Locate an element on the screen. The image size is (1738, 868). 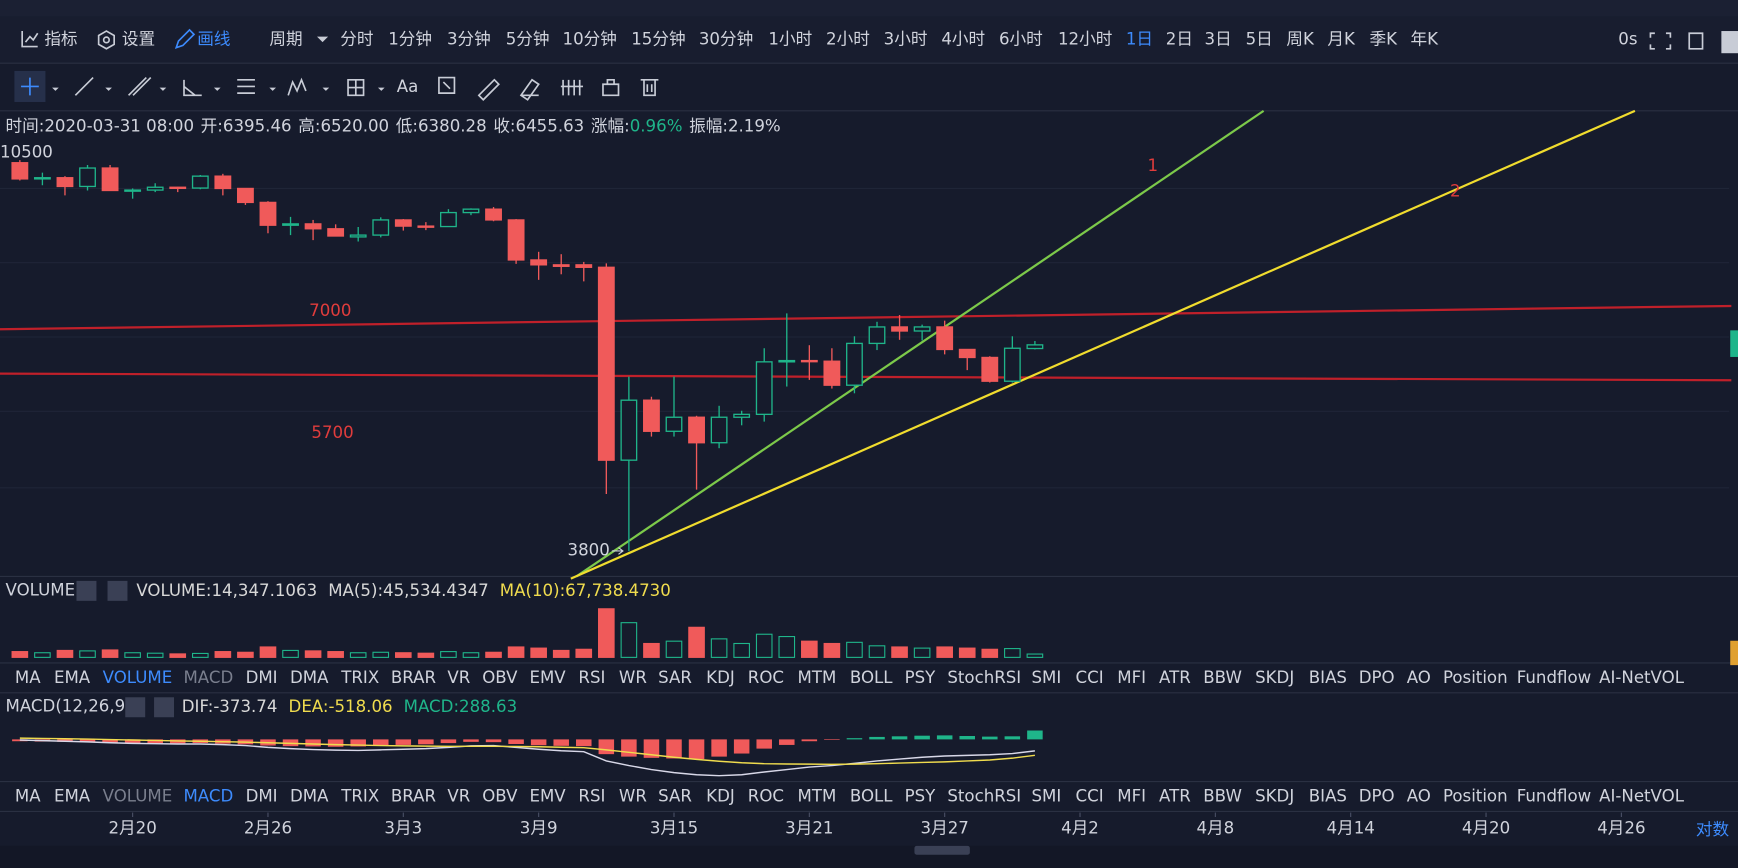
indicator-tab: DPO is located at coordinates (1377, 796).